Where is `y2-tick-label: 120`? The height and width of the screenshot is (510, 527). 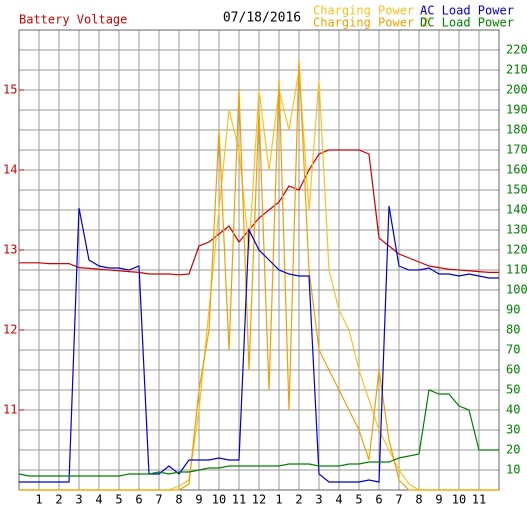 y2-tick-label: 120 is located at coordinates (516, 250).